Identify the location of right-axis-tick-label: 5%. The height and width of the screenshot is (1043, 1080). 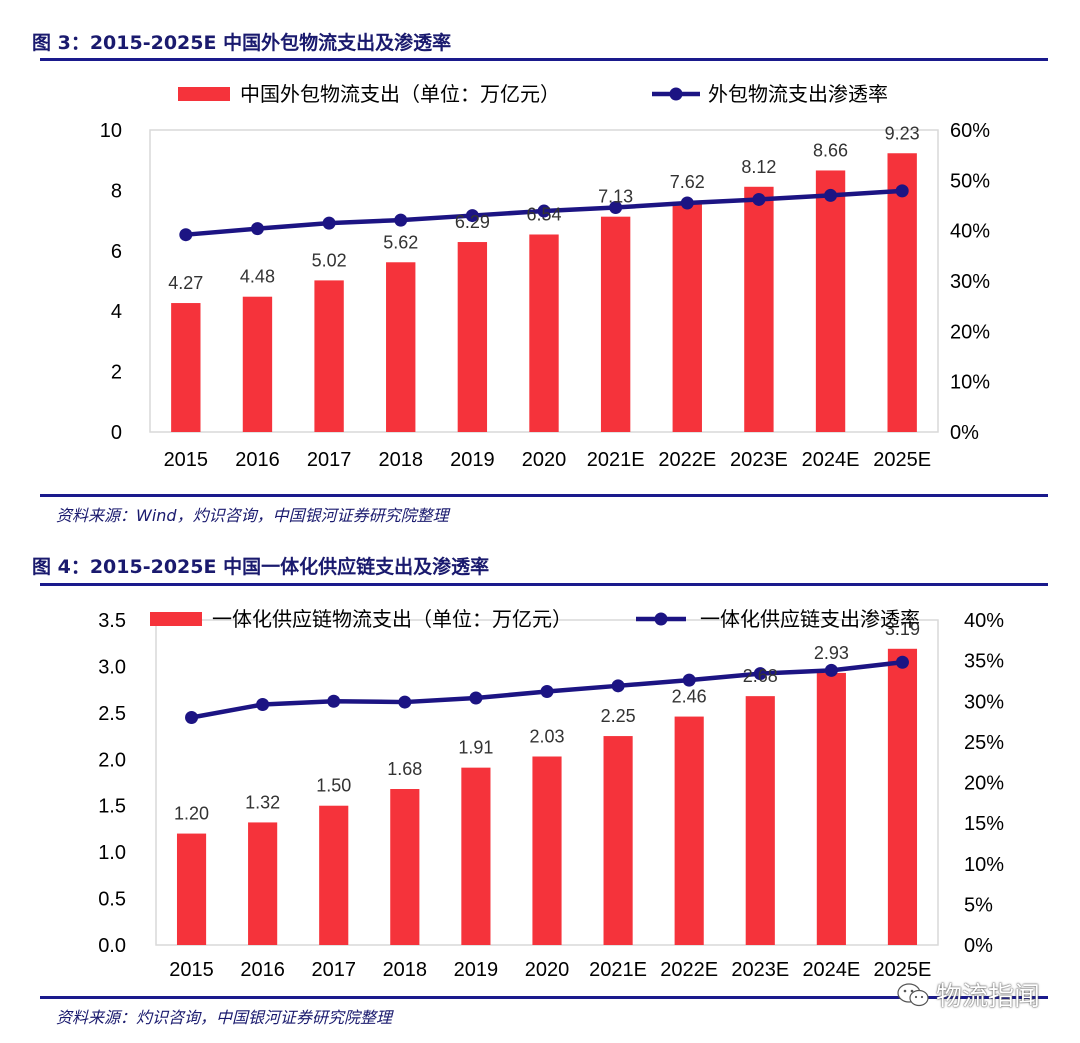
(978, 905).